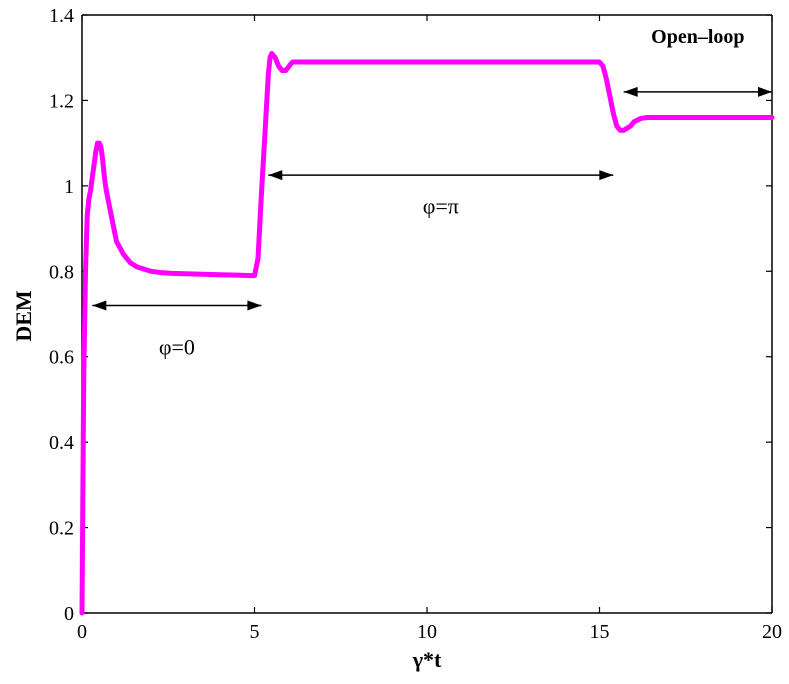  I want to click on y-tick-label: 1.2, so click(61, 101).